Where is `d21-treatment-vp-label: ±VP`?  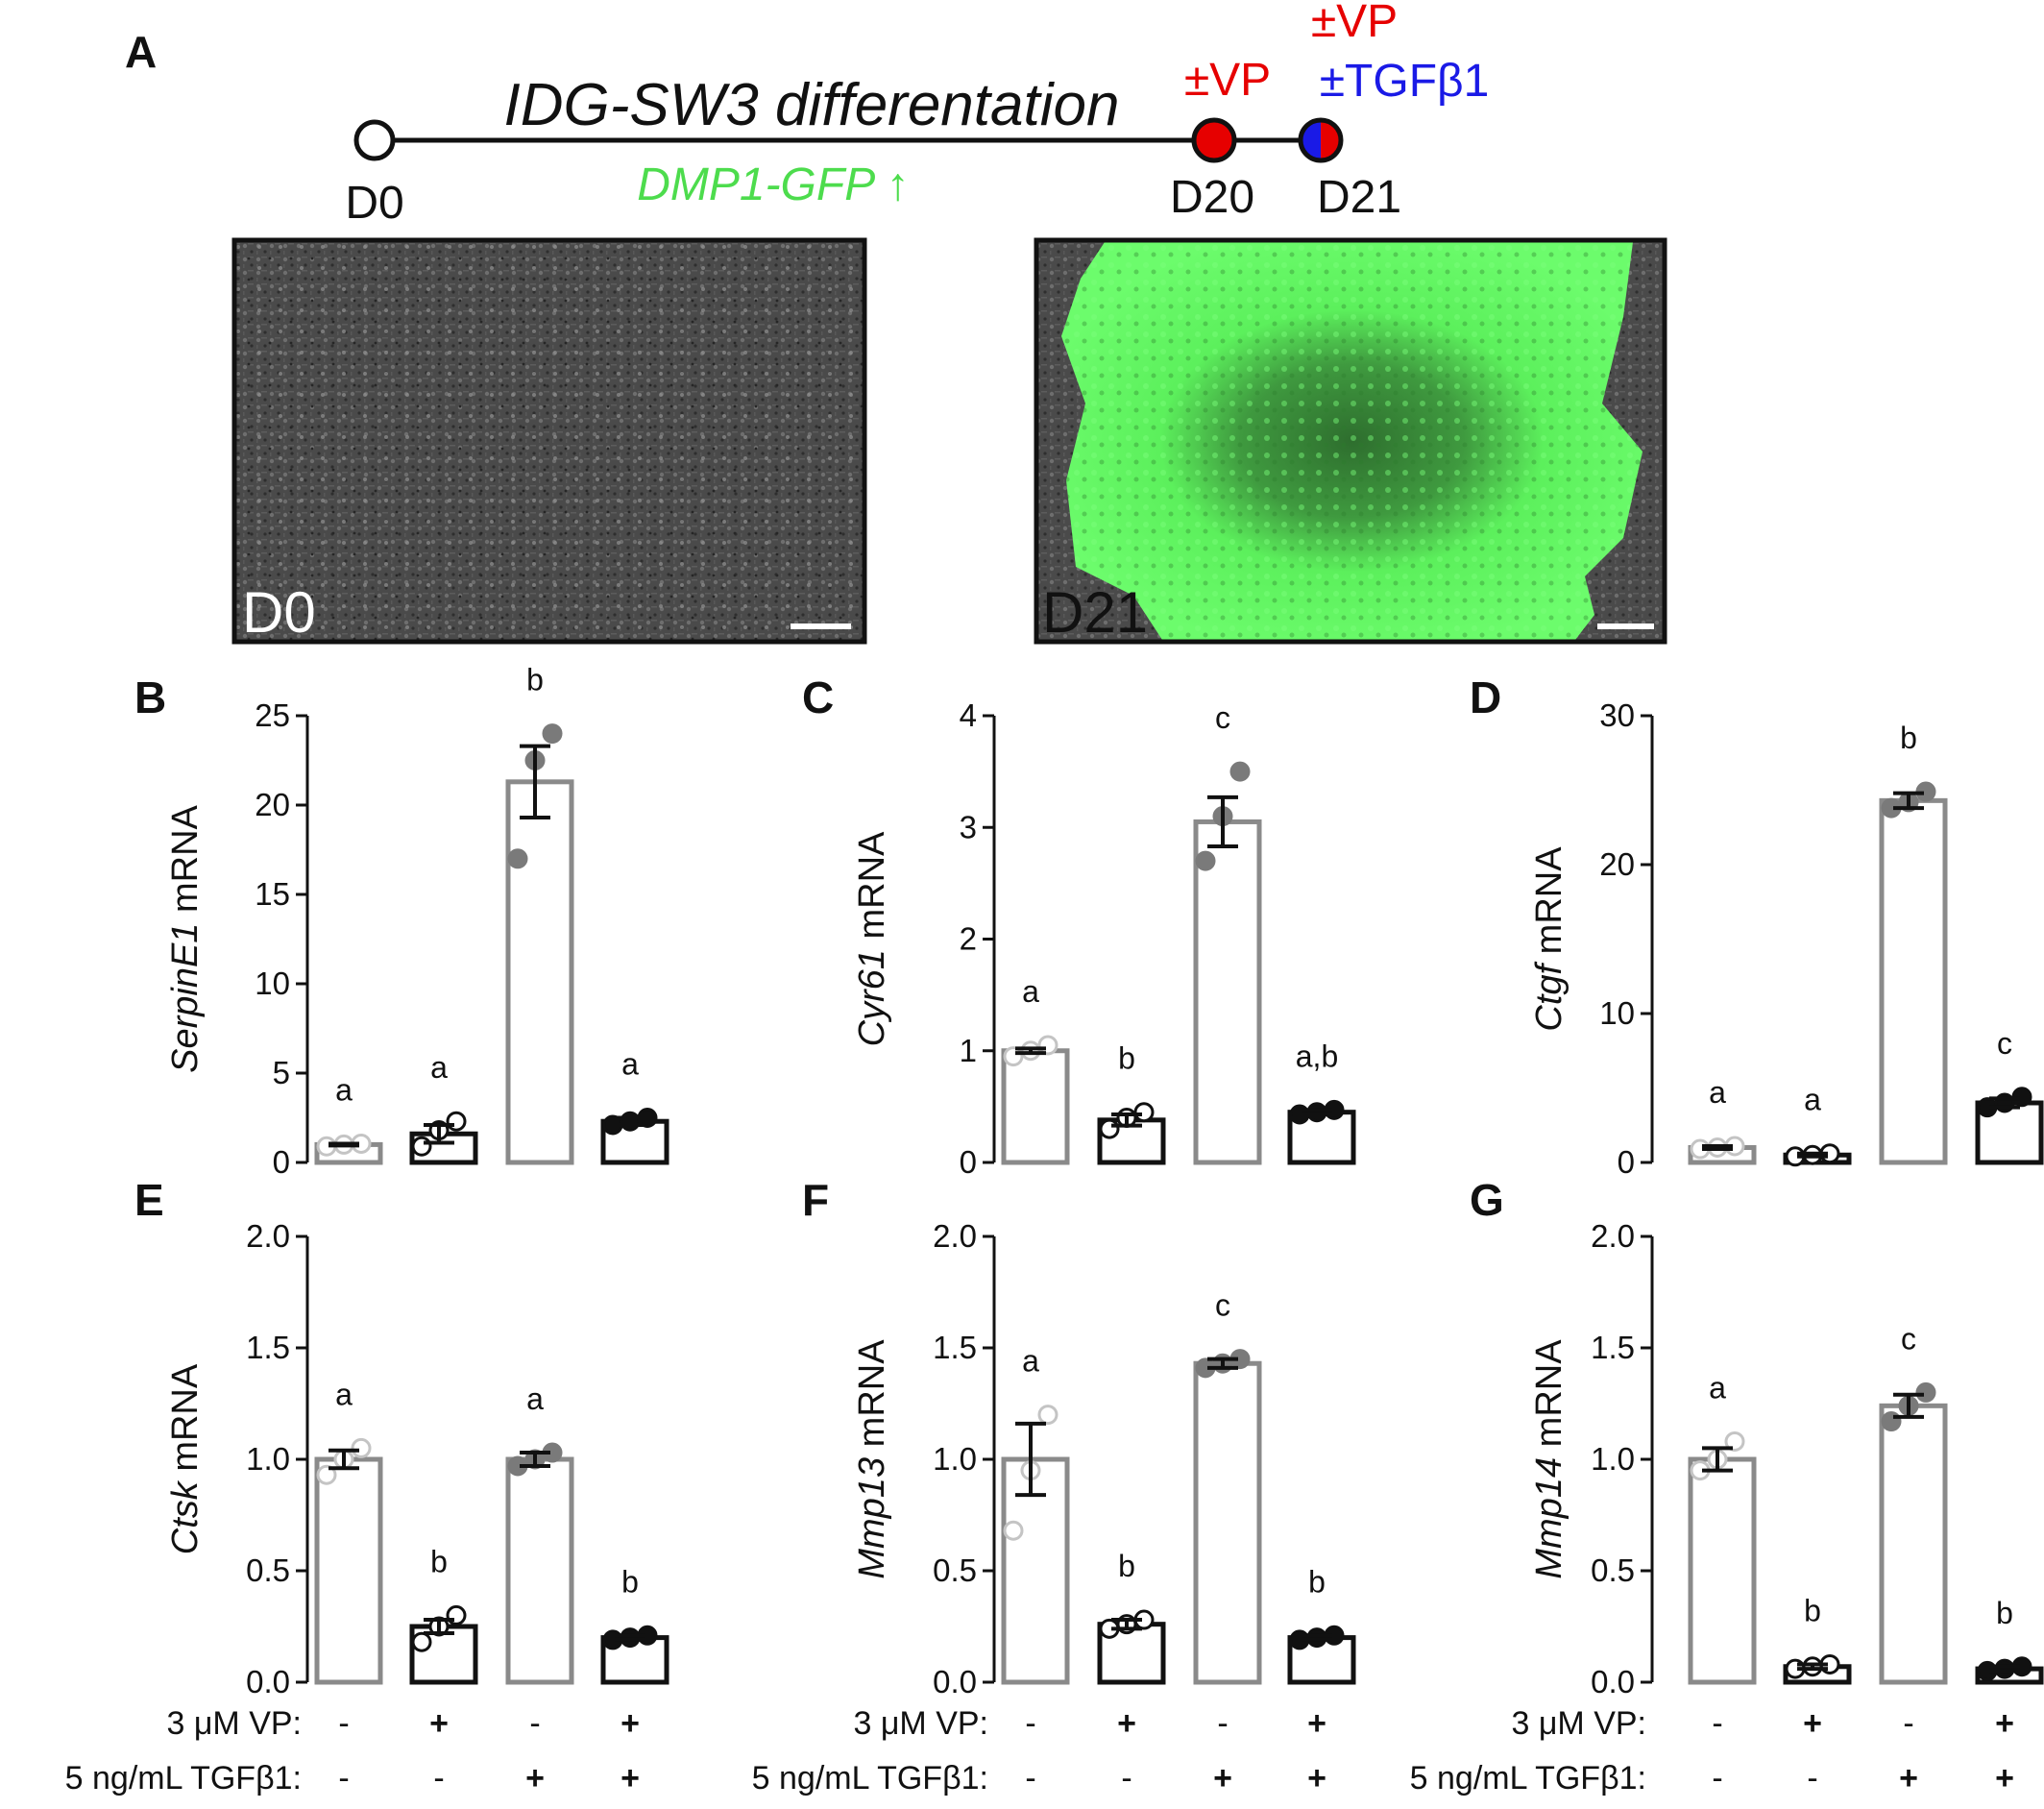
d21-treatment-vp-label: ±VP is located at coordinates (1354, 23).